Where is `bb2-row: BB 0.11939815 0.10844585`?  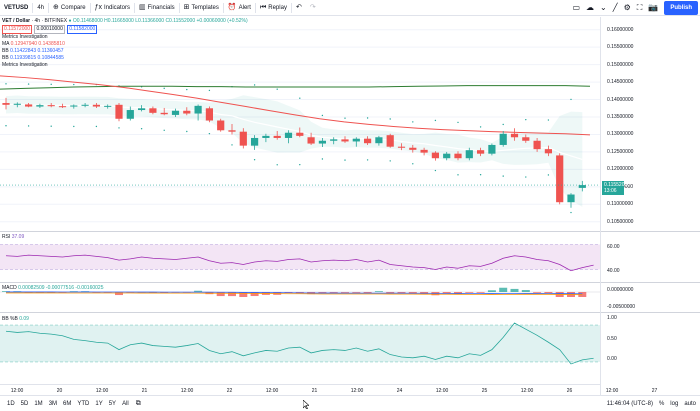
bb2-row: BB 0.11939815 0.10844585 is located at coordinates (125, 58).